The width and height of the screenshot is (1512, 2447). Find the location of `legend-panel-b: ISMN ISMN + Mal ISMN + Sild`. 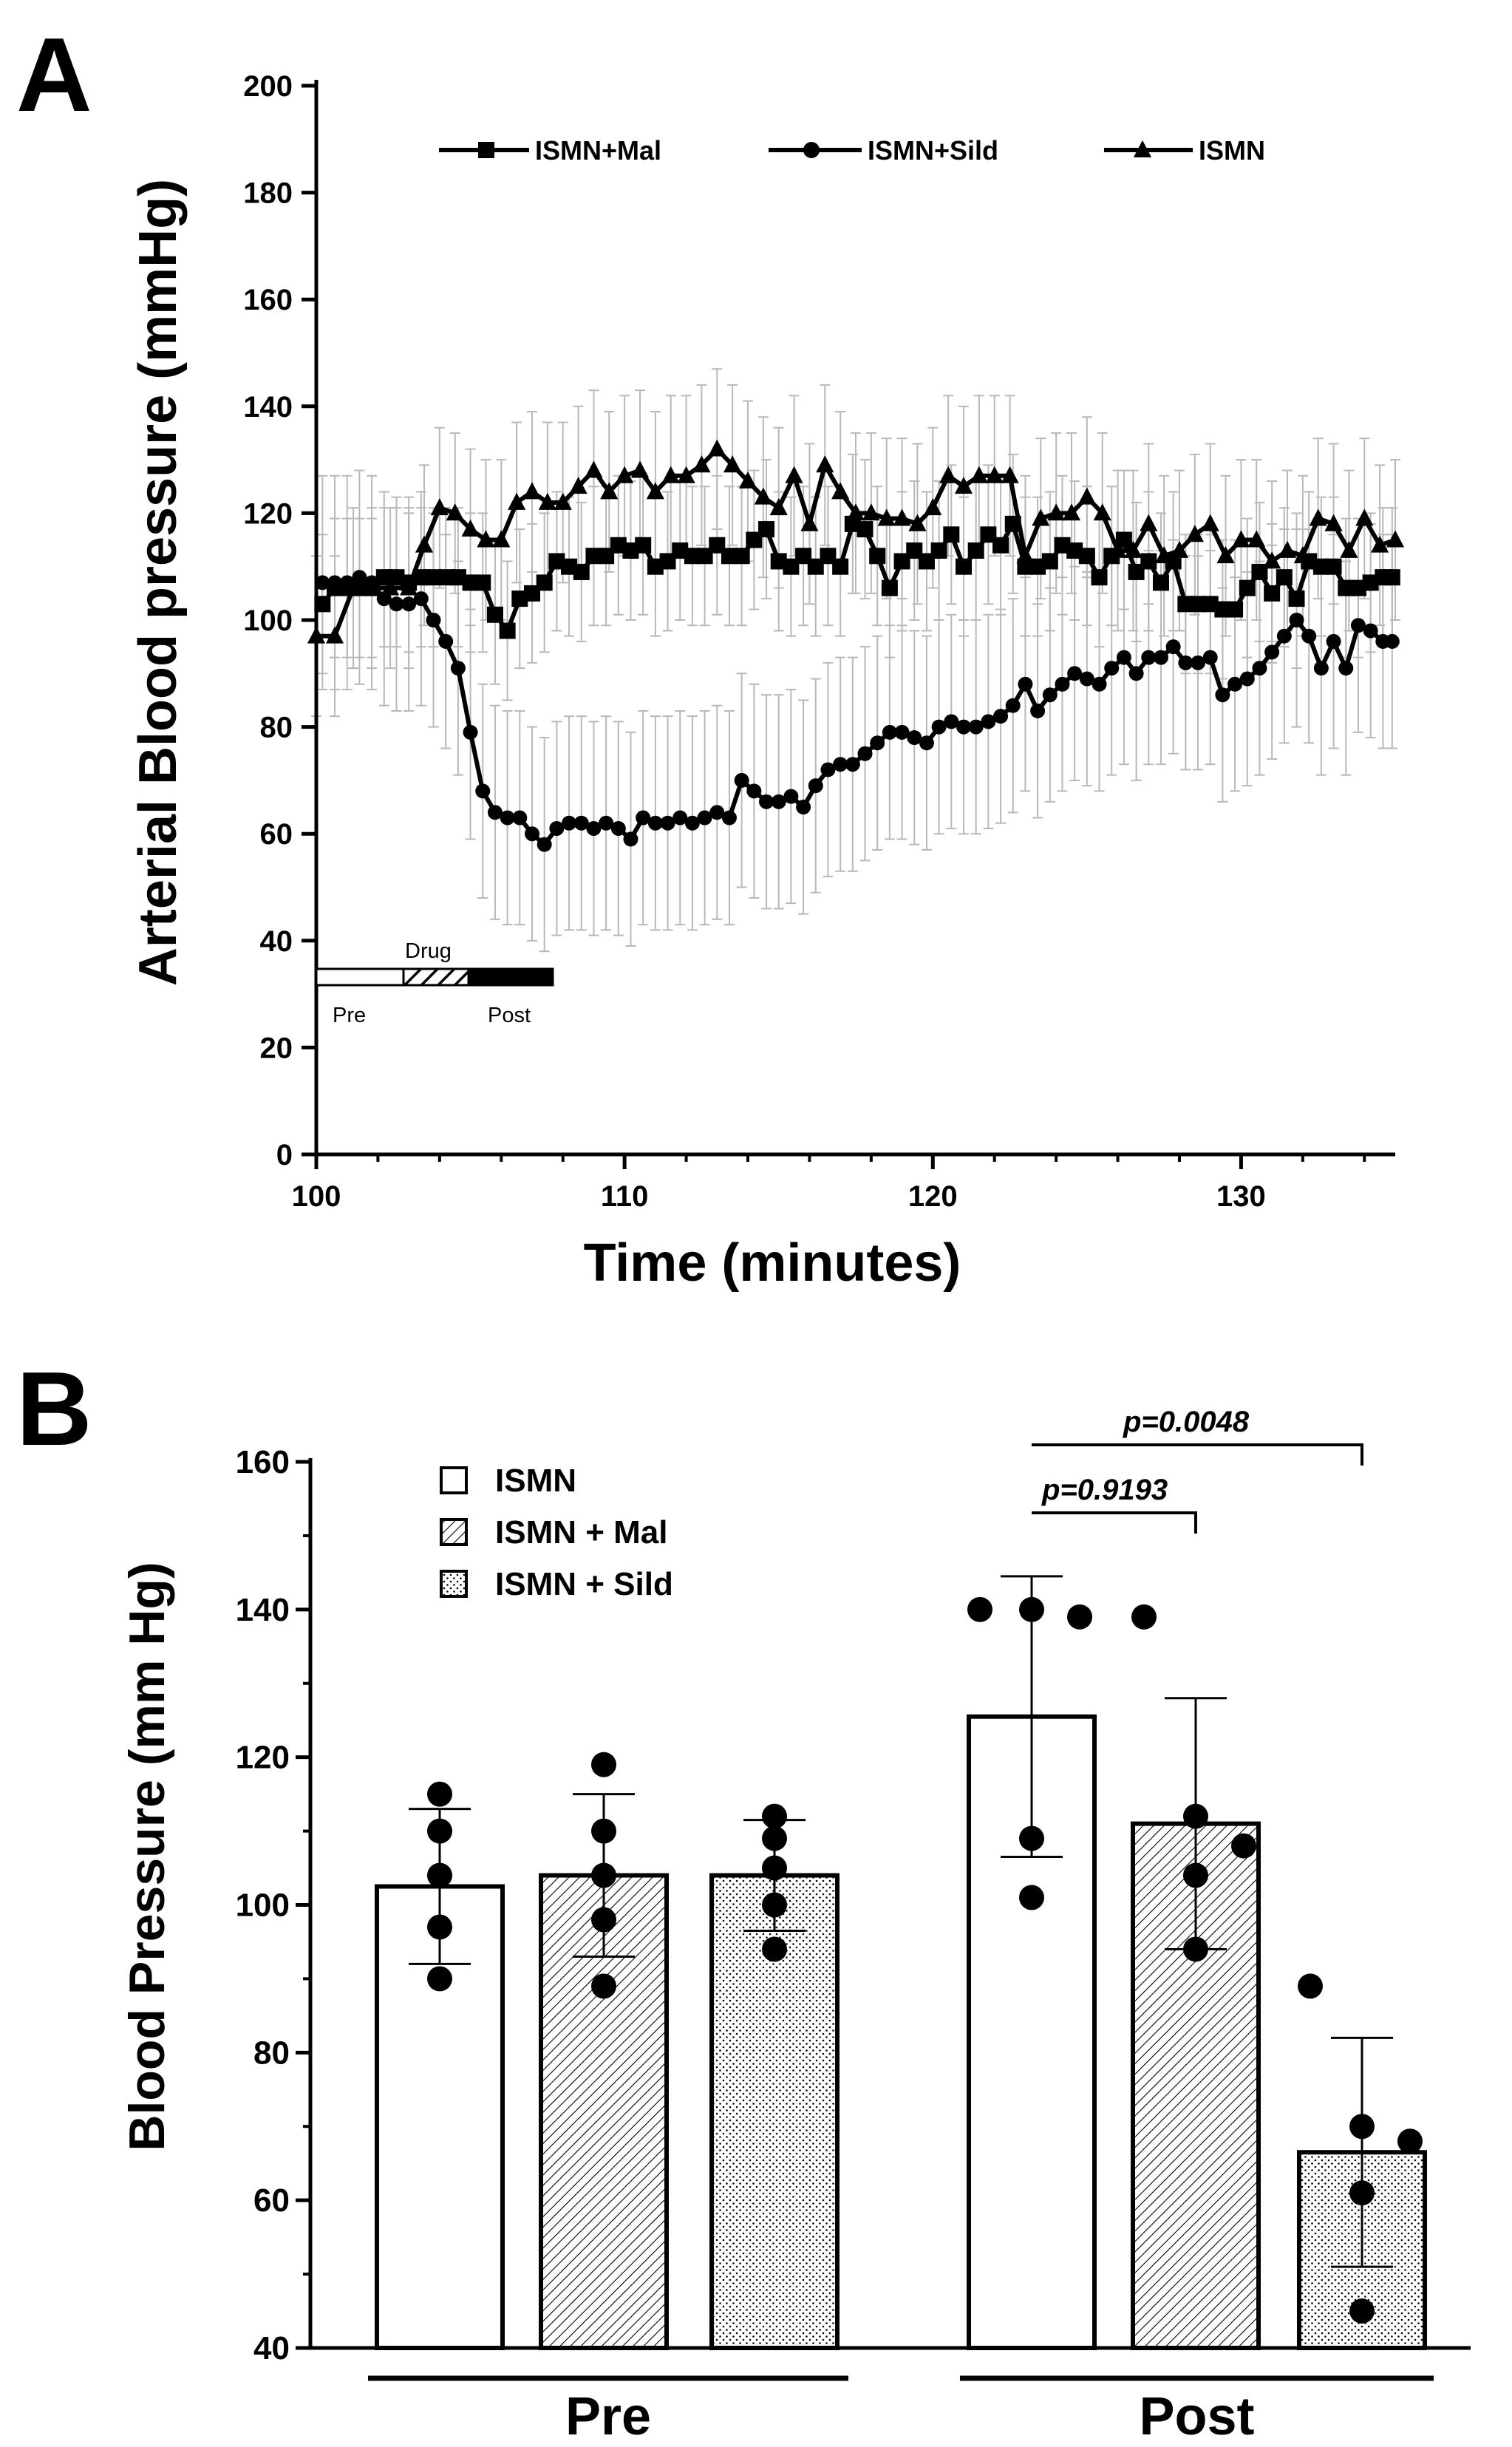

legend-panel-b: ISMN ISMN + Mal ISMN + Sild is located at coordinates (557, 1532).